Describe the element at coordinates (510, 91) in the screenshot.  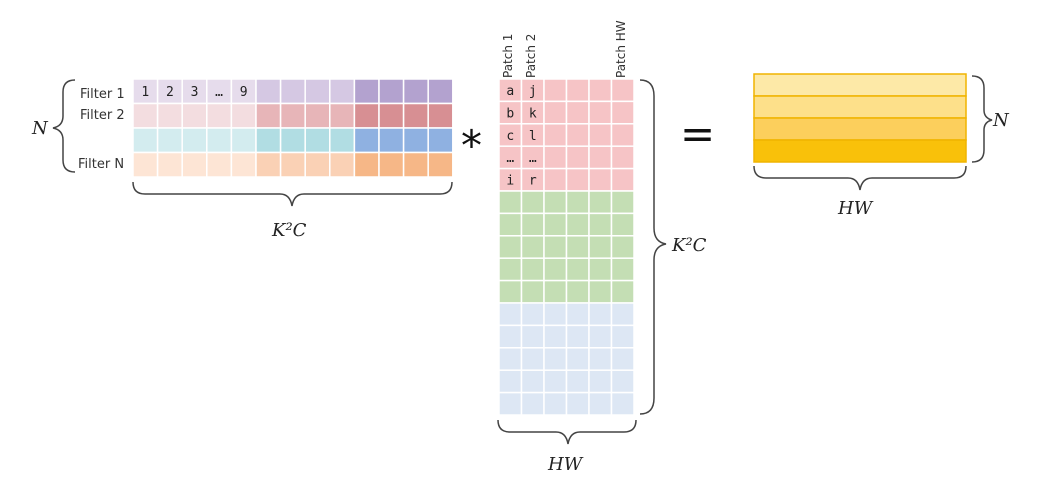
I see `patch-1-value: a` at that location.